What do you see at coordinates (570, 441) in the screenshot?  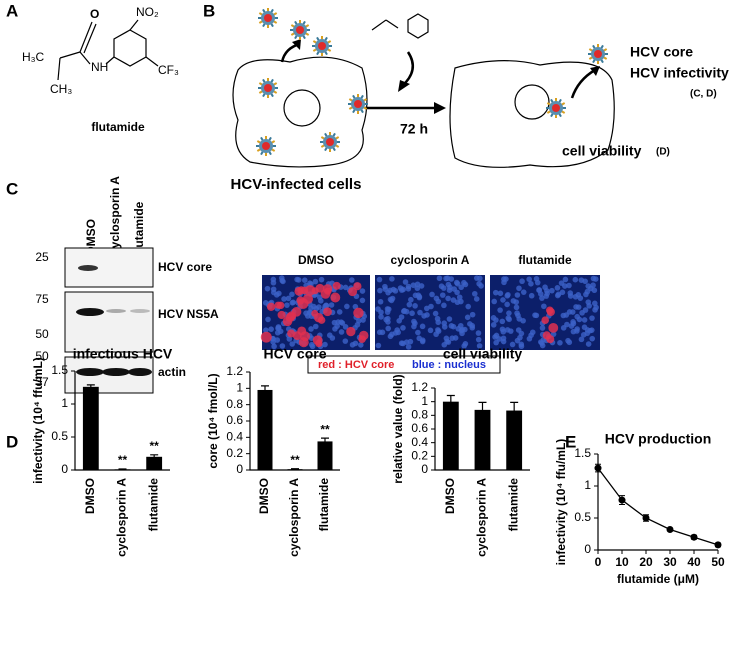 I see `panel-label: E` at bounding box center [570, 441].